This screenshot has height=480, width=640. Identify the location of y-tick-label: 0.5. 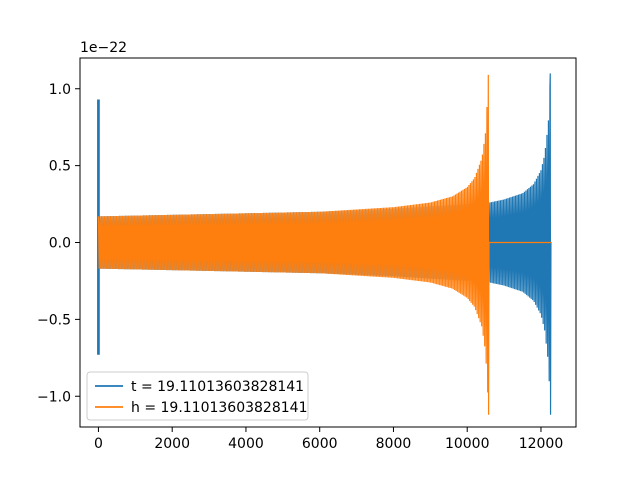
(60, 167).